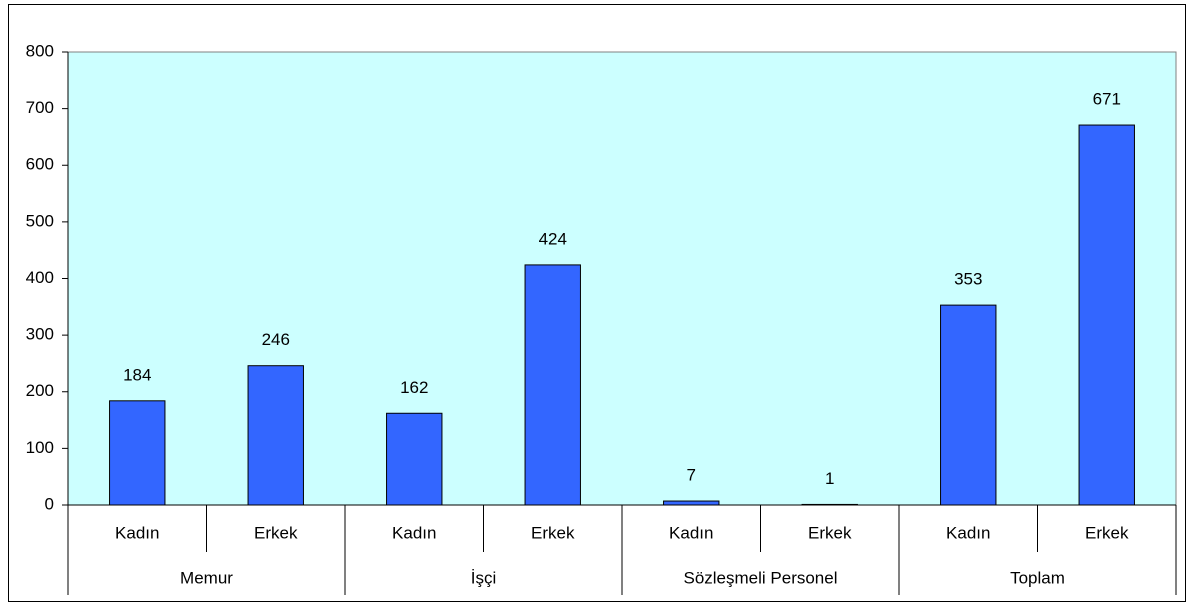 The height and width of the screenshot is (611, 1194). I want to click on data-label: 424, so click(553, 238).